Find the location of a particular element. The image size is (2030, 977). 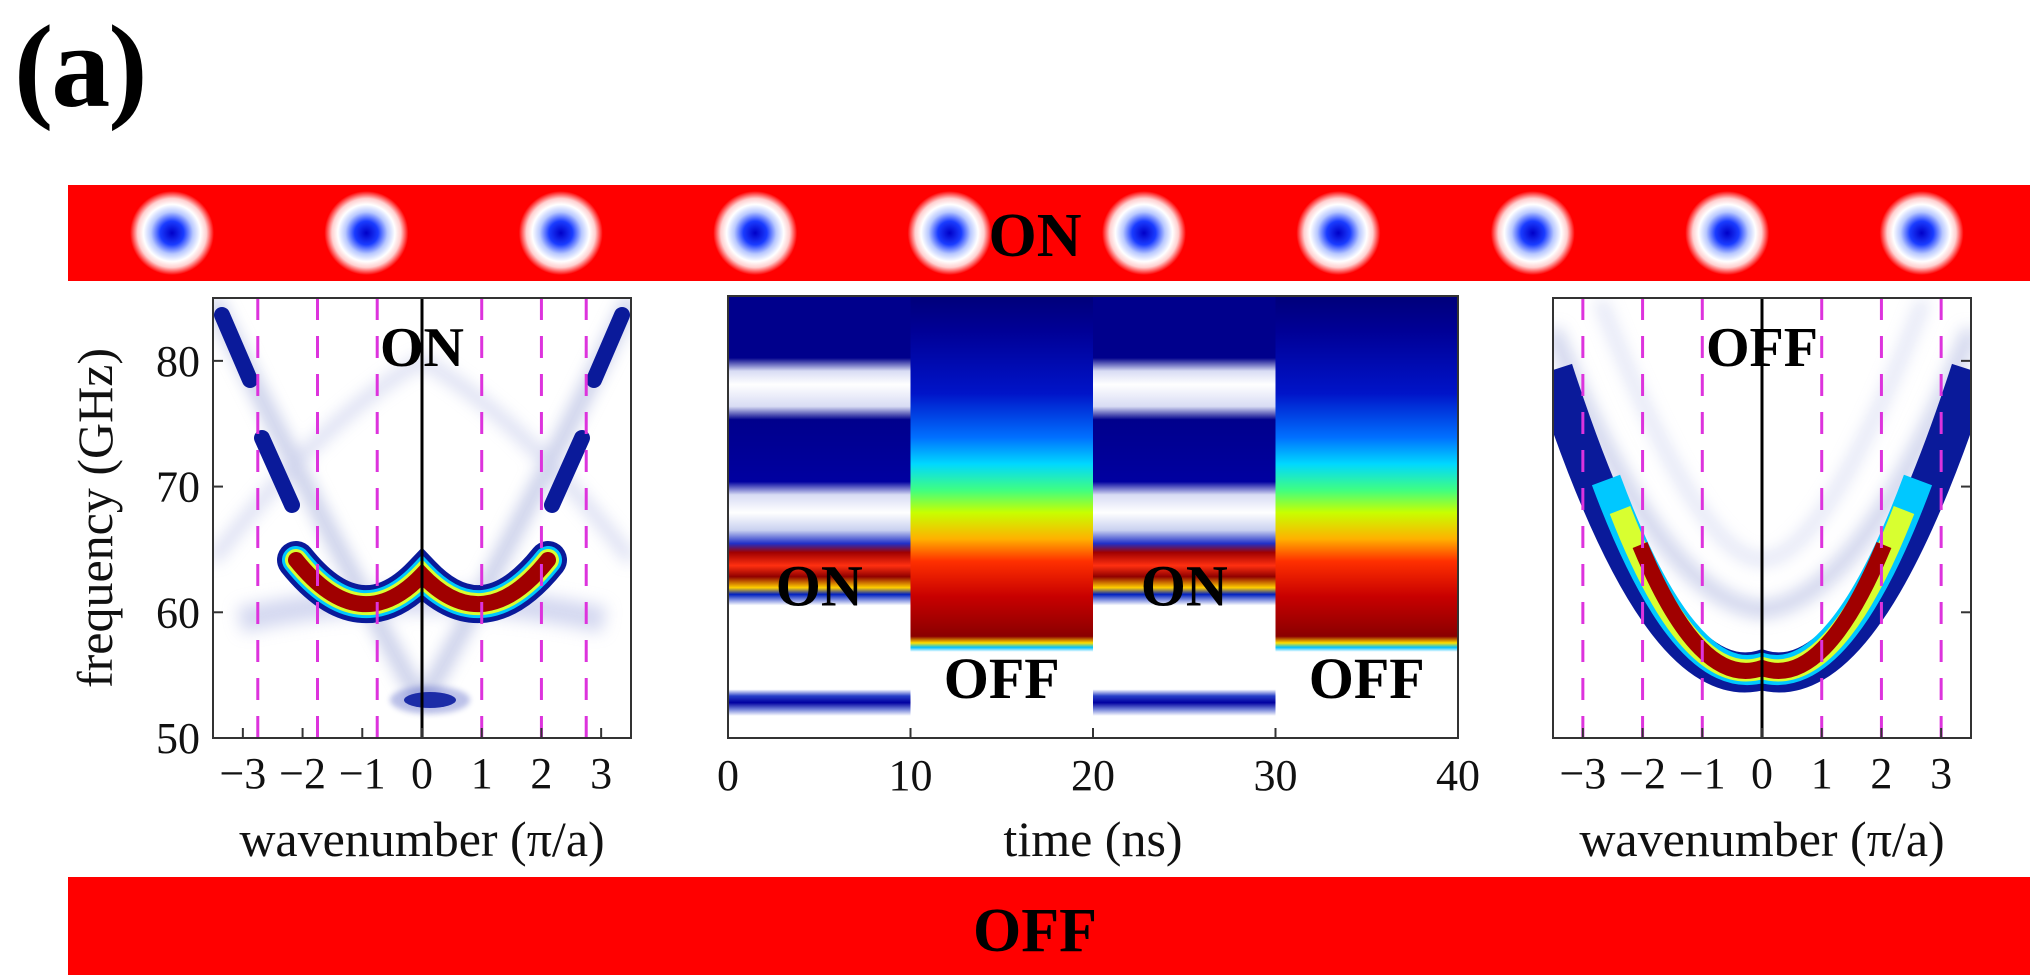

top-bar-label: ON is located at coordinates (1035, 236).